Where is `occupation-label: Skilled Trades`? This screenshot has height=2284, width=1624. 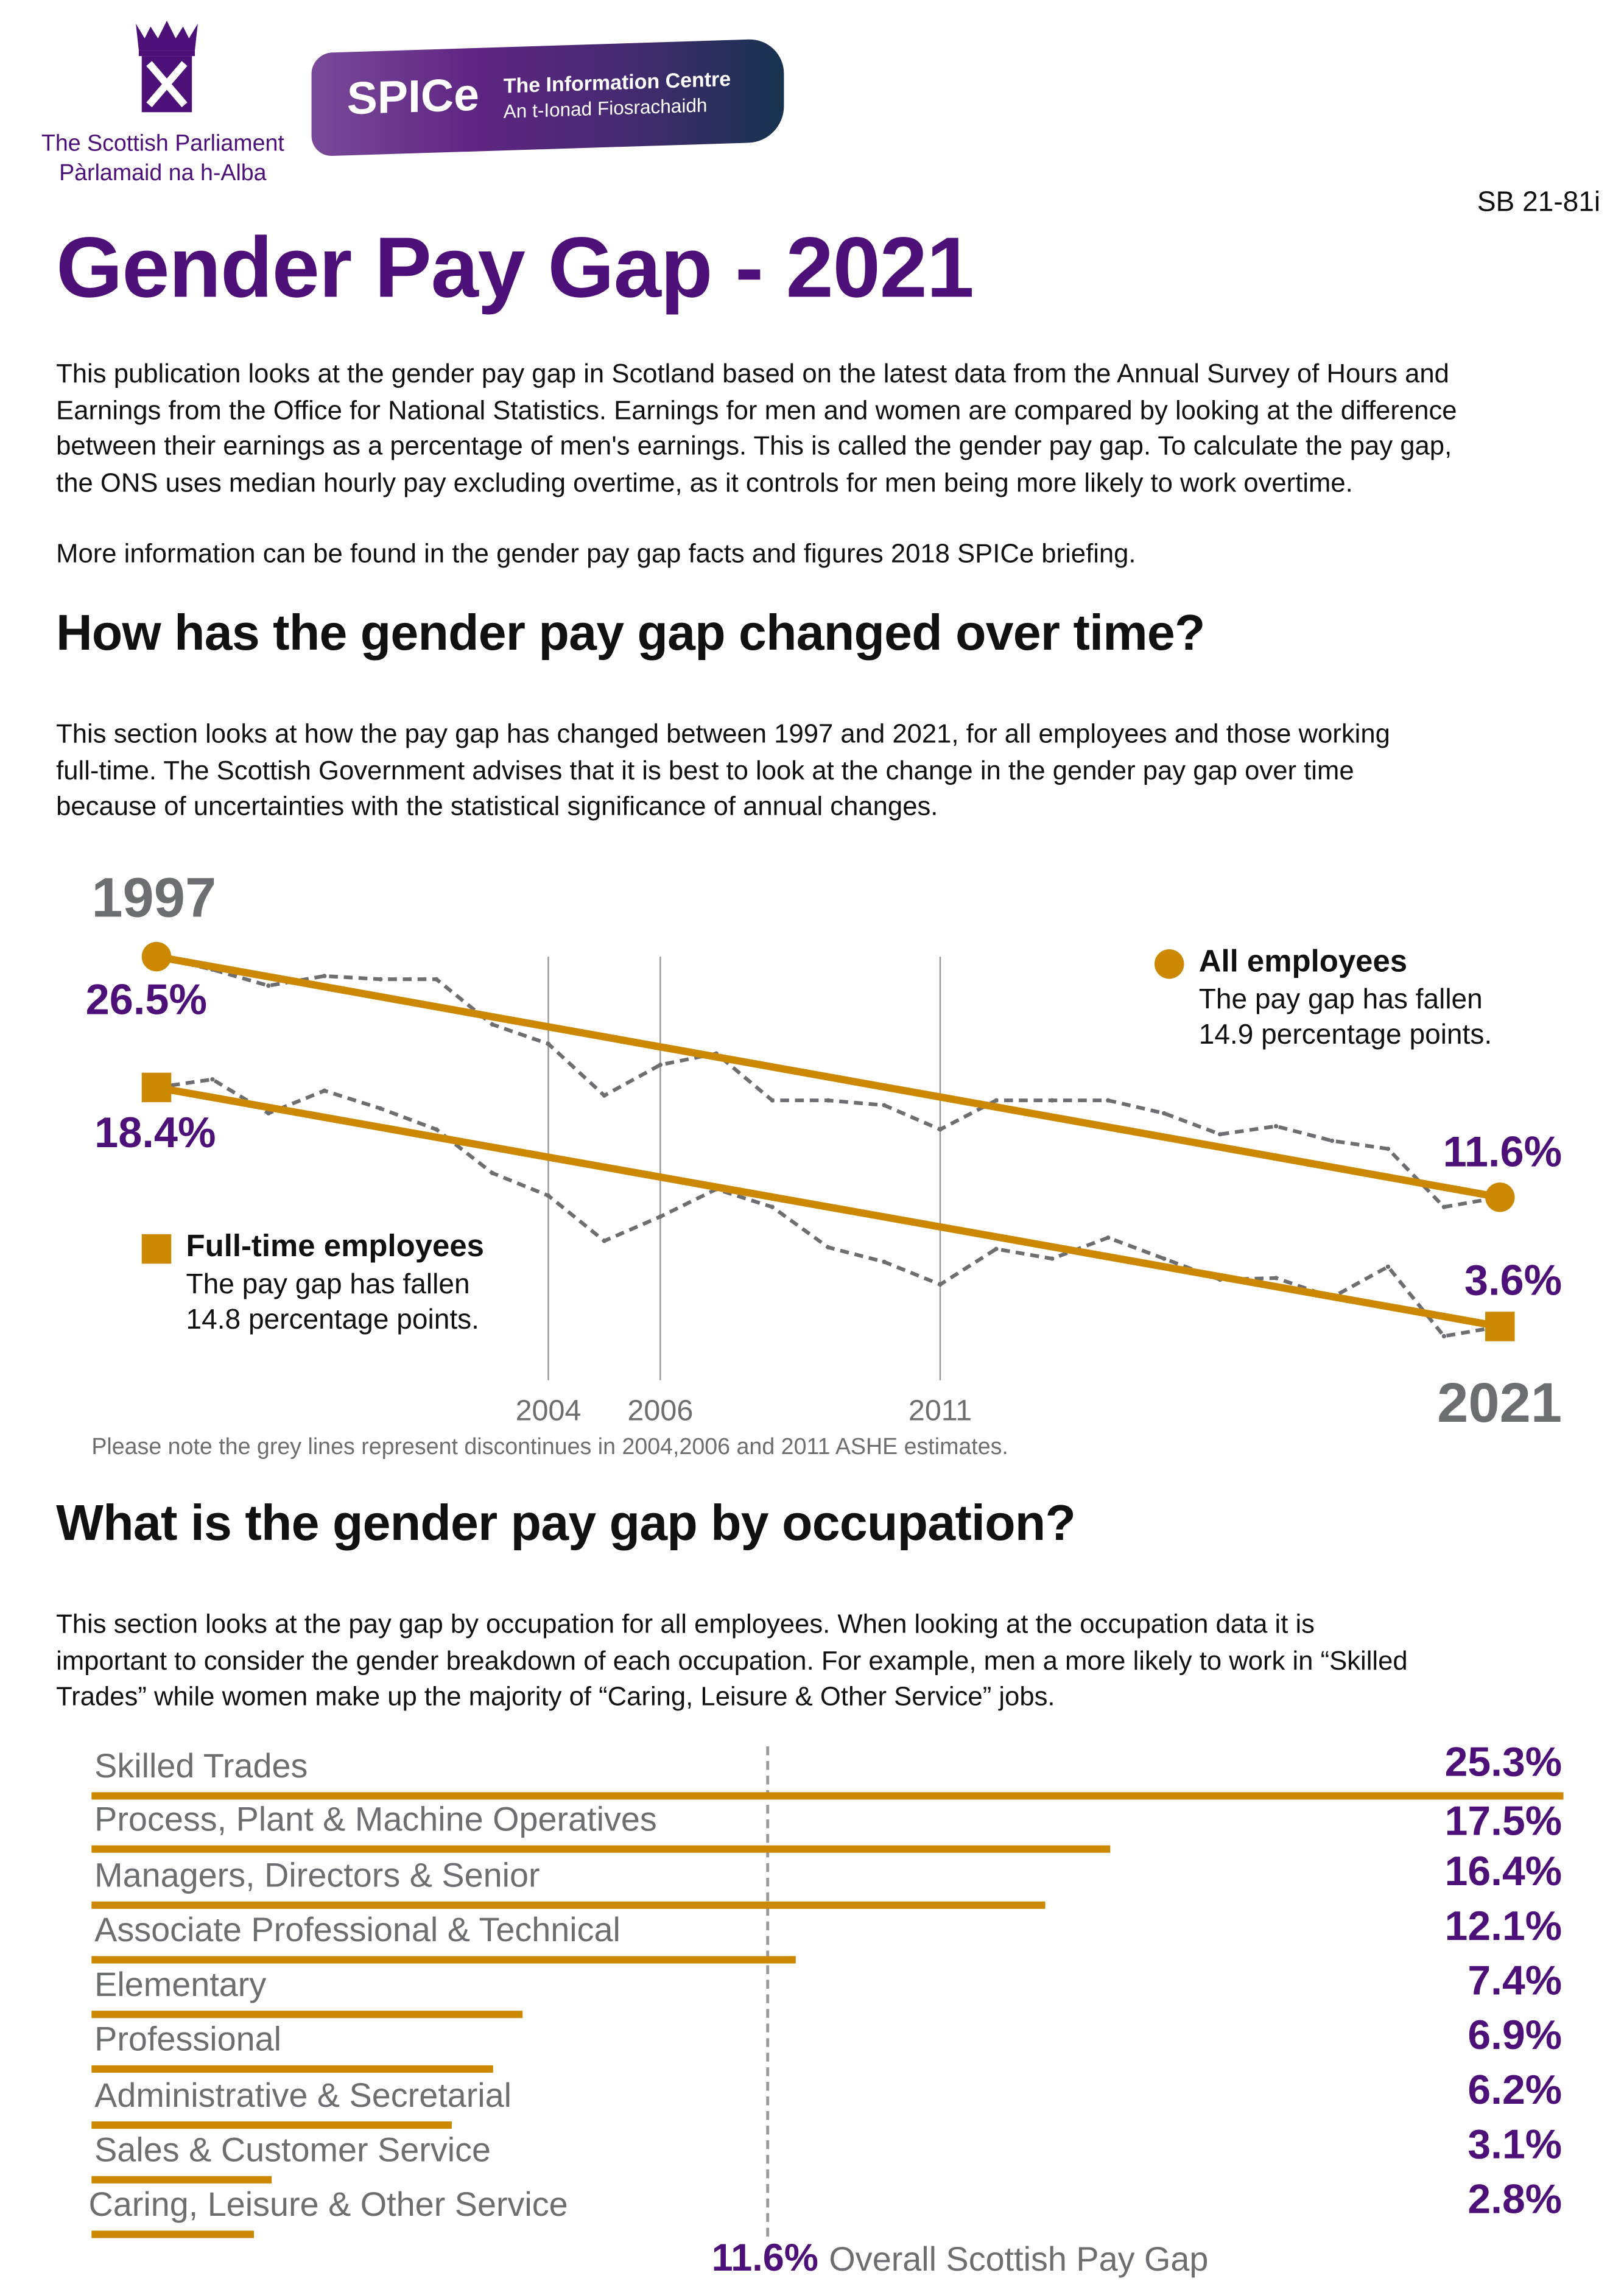 occupation-label: Skilled Trades is located at coordinates (201, 1765).